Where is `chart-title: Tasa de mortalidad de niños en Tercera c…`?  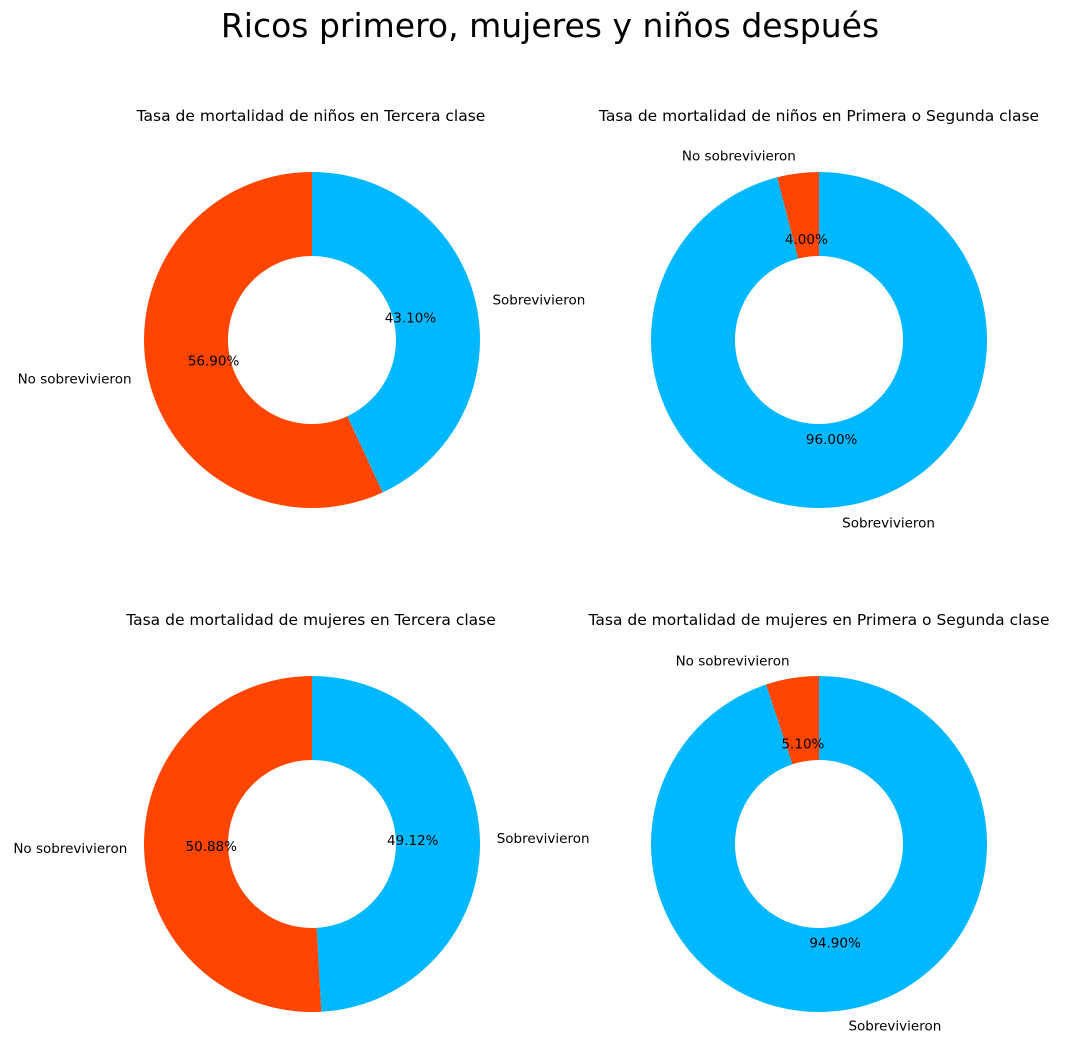 chart-title: Tasa de mortalidad de niños en Tercera c… is located at coordinates (311, 116).